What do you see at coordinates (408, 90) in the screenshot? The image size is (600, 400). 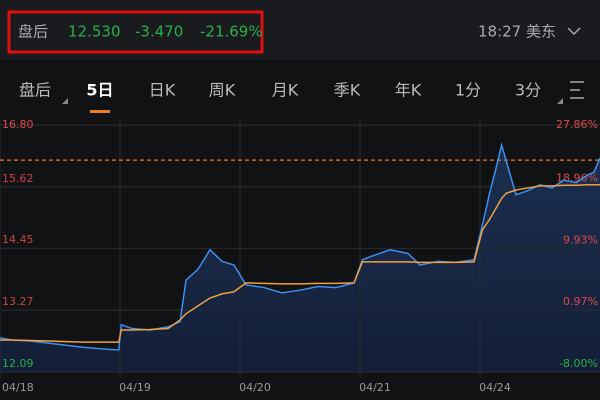 I see `tab: 年K` at bounding box center [408, 90].